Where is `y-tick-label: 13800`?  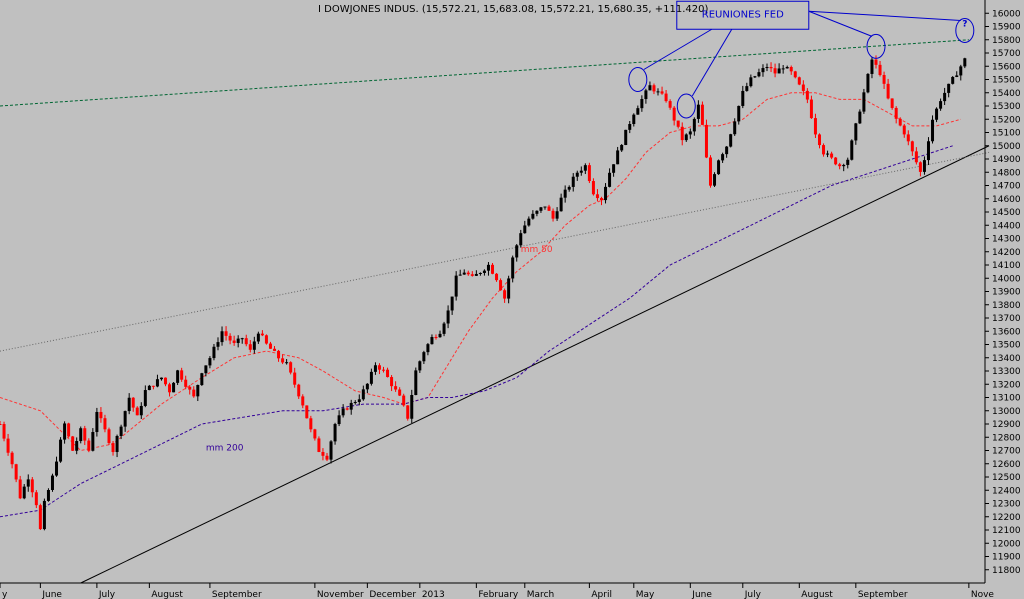 y-tick-label: 13800 is located at coordinates (1006, 306).